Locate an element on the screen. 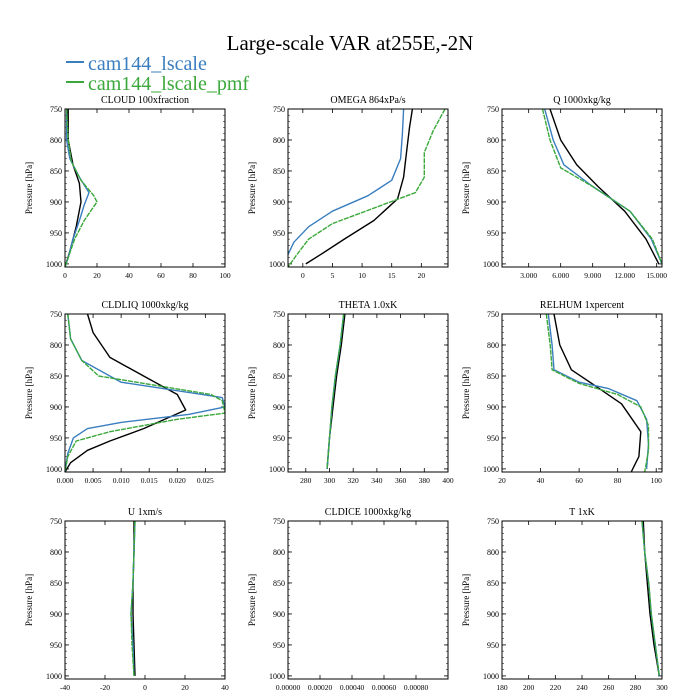 The width and height of the screenshot is (700, 700). panel-title: CLOUD 100xfraction is located at coordinates (145, 100).